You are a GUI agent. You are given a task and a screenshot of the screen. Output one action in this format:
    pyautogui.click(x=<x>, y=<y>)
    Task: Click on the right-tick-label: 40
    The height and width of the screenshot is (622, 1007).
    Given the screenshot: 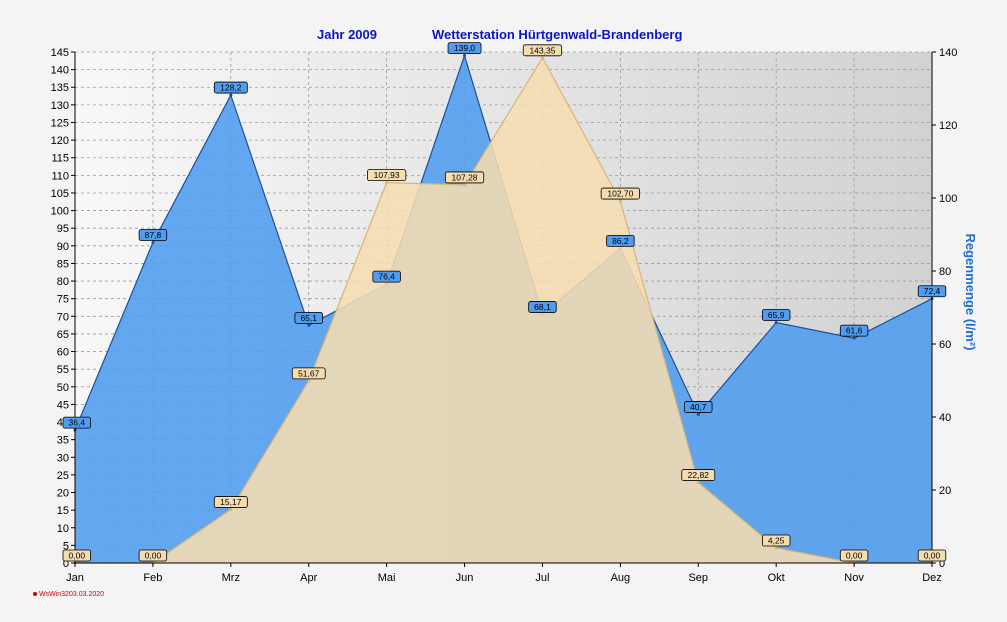 What is the action you would take?
    pyautogui.click(x=945, y=418)
    